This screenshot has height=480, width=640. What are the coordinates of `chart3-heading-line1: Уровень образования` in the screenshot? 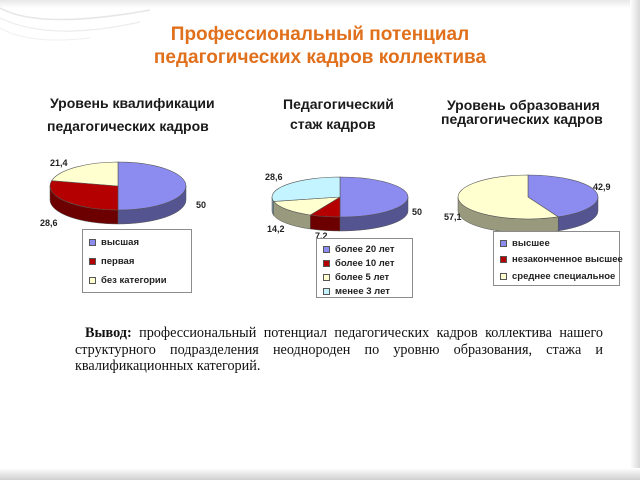 It's located at (523, 105).